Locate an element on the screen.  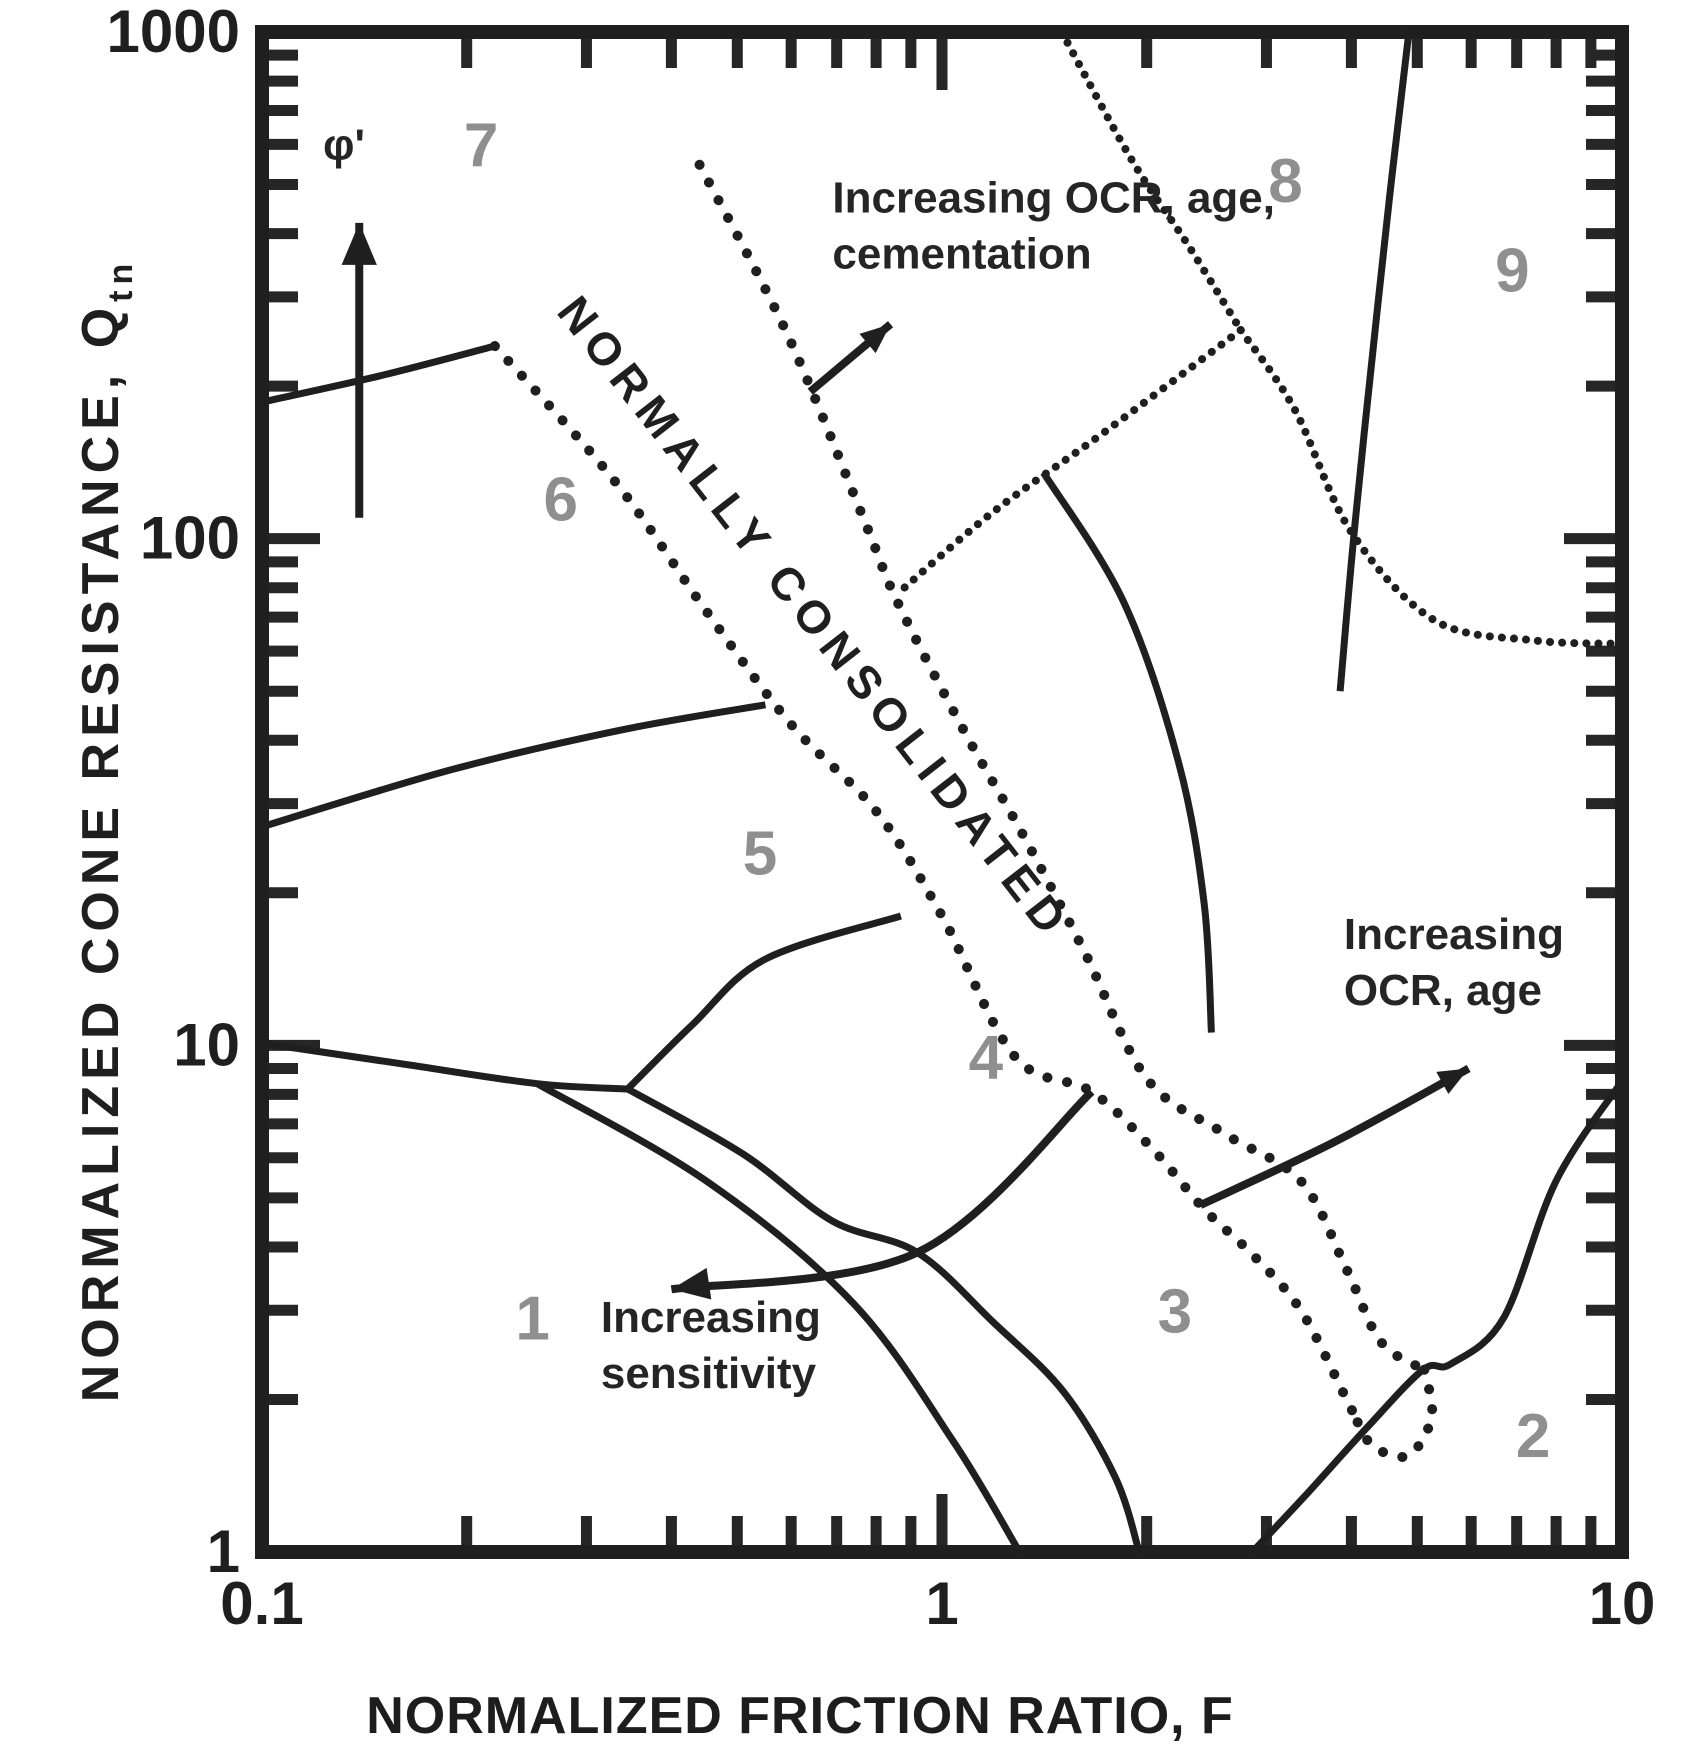
boundary-zone9-lower is located at coordinates (1431, 487).